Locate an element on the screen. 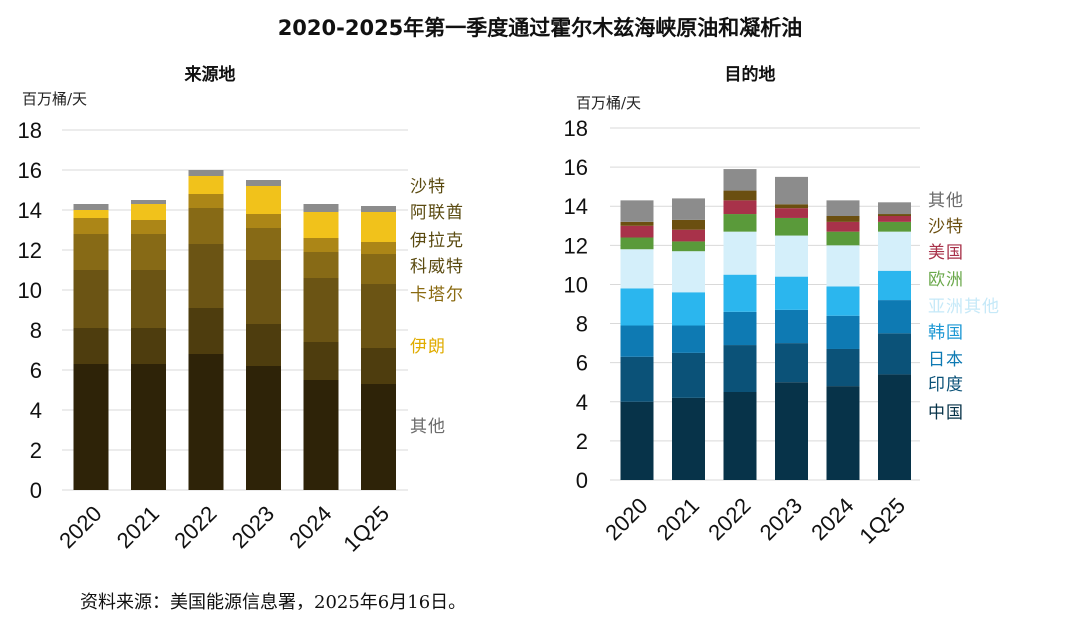 The image size is (1080, 628). bar-segment-origin-2023-其他 is located at coordinates (263, 183).